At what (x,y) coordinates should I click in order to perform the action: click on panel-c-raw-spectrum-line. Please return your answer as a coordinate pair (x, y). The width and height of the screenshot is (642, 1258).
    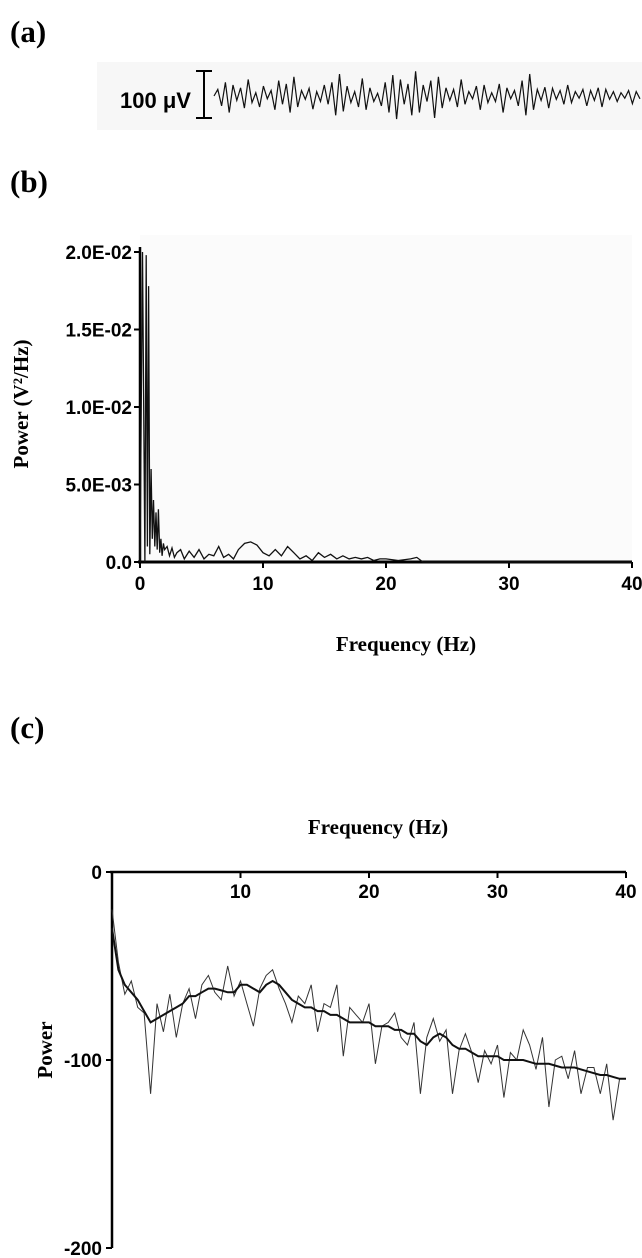
    Looking at the image, I should click on (368, 1015).